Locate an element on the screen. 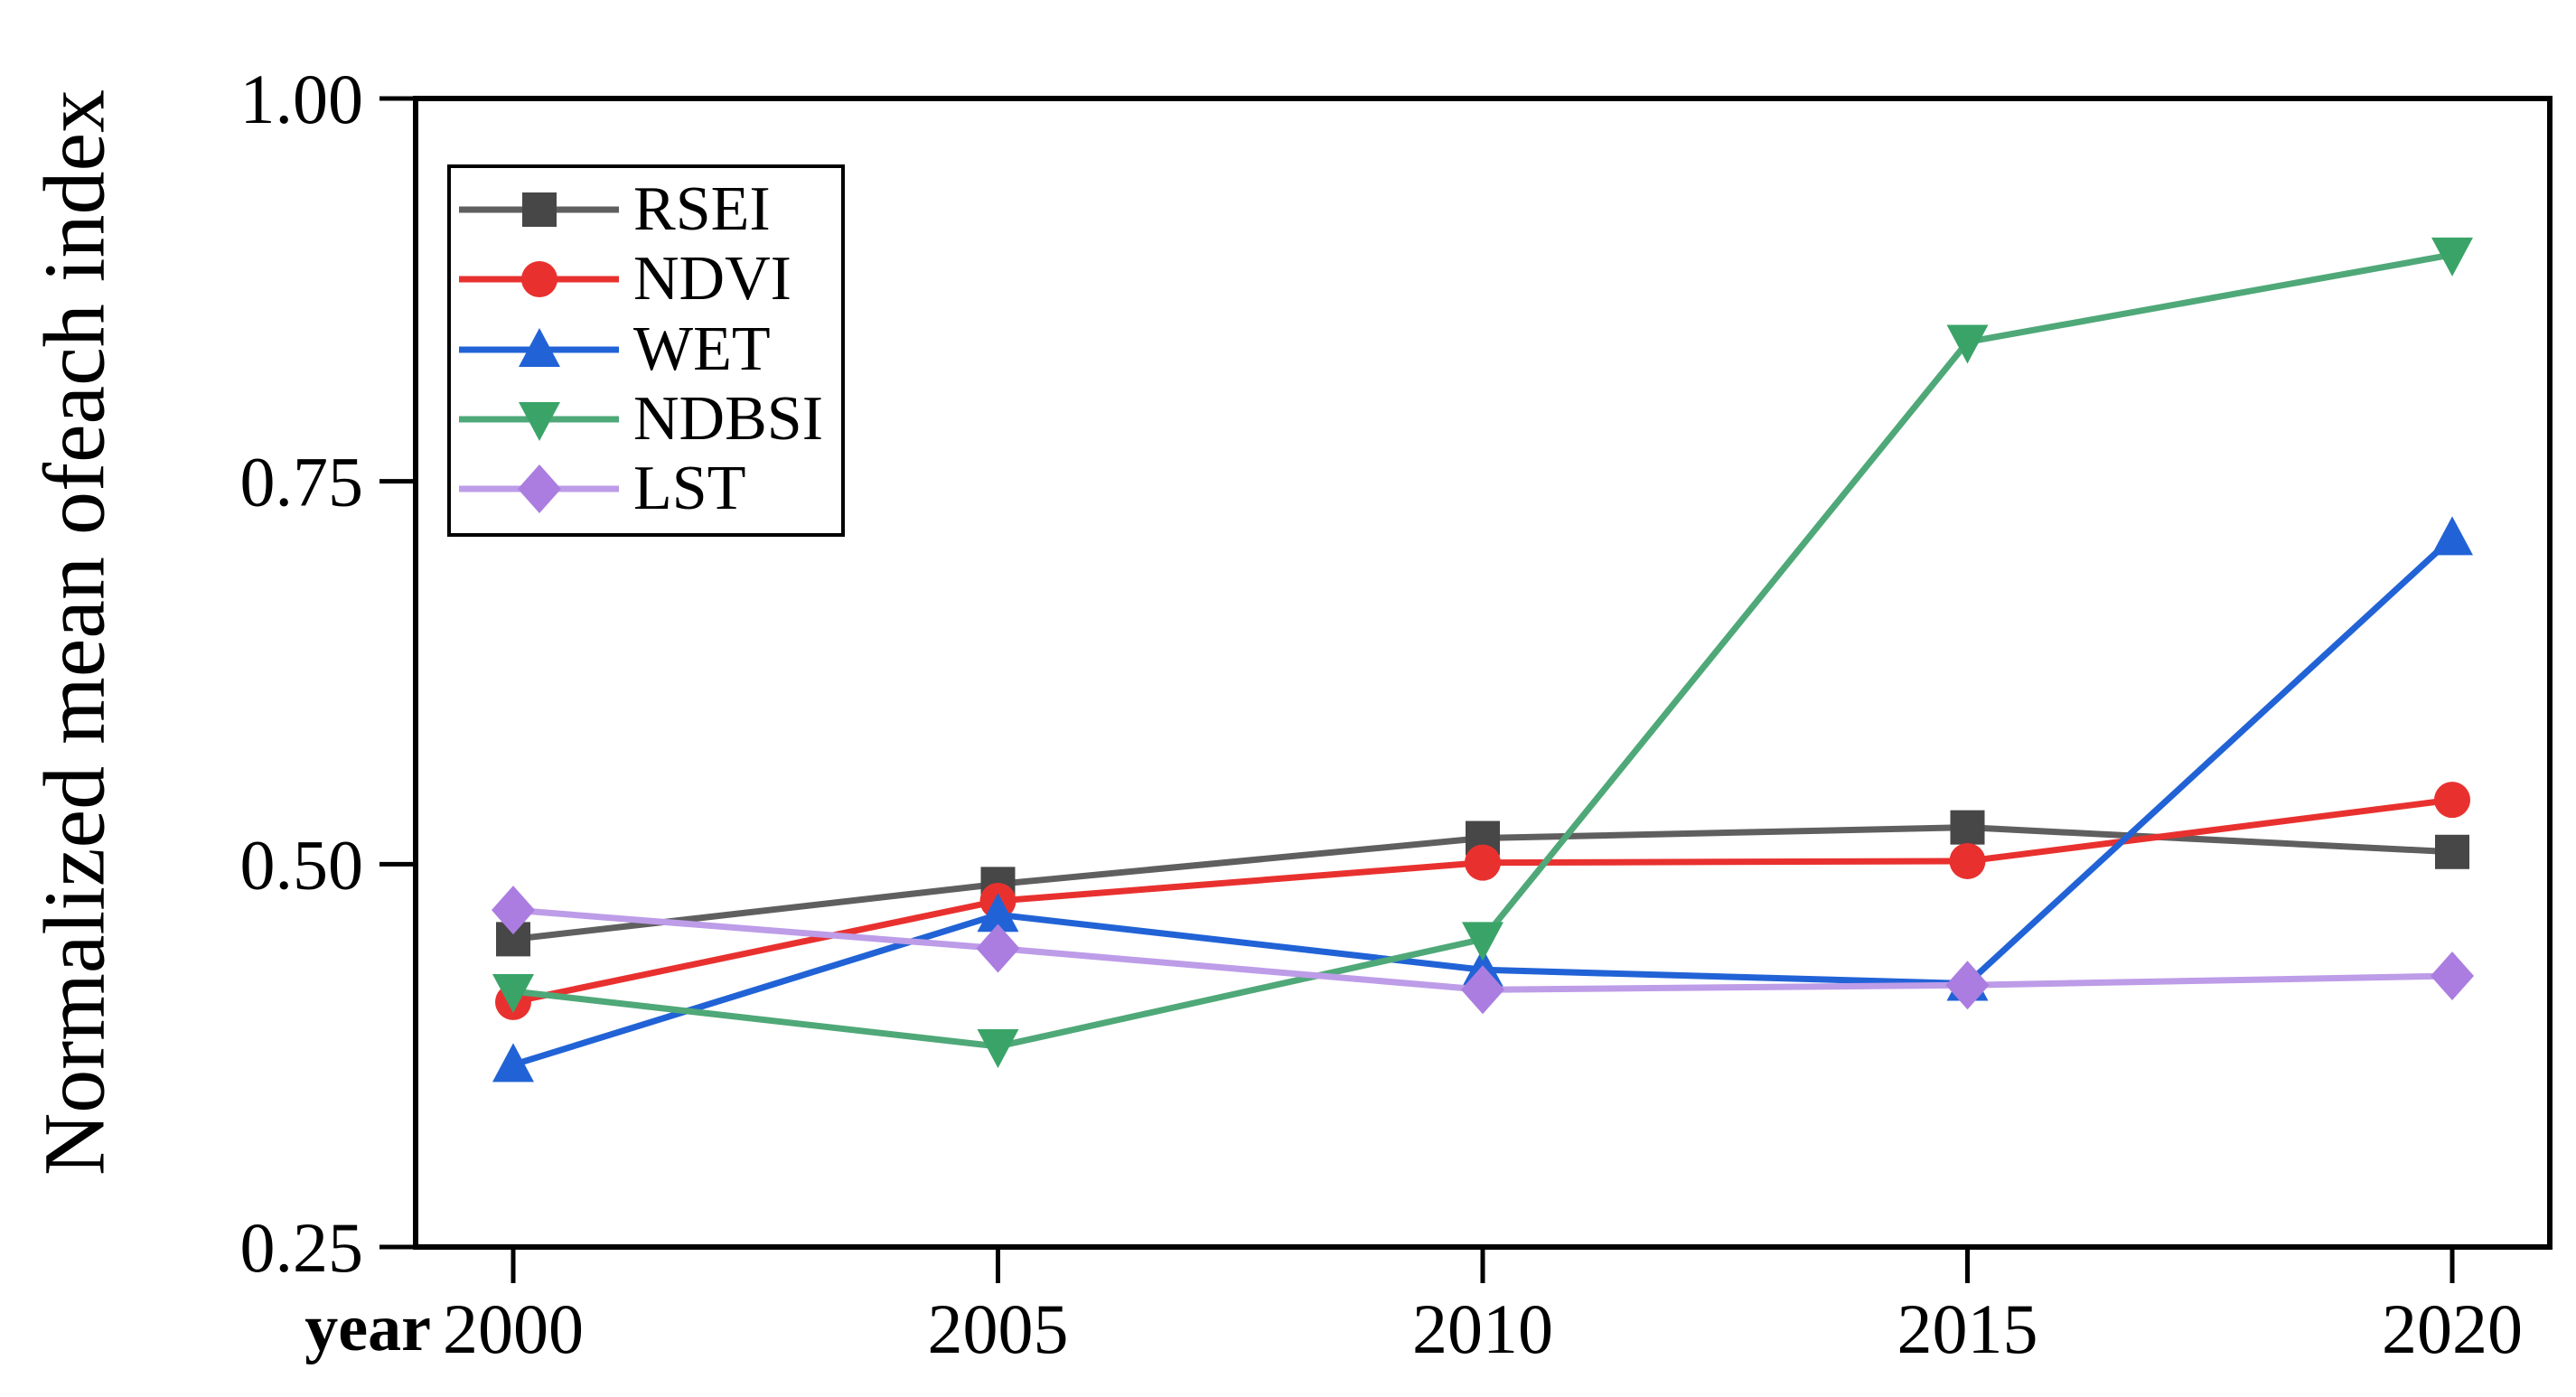 This screenshot has height=1397, width=2576. x-tick-label-2015: 2015 is located at coordinates (1967, 1328).